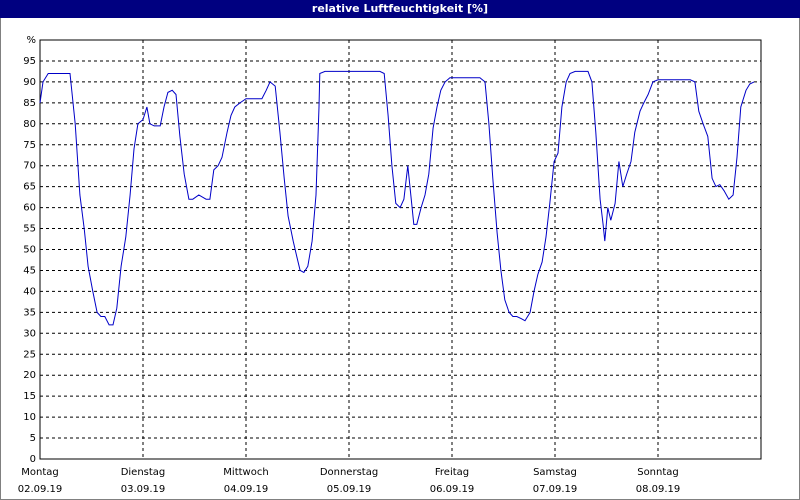 The width and height of the screenshot is (800, 500). I want to click on y-tick-label: 45, so click(29, 270).